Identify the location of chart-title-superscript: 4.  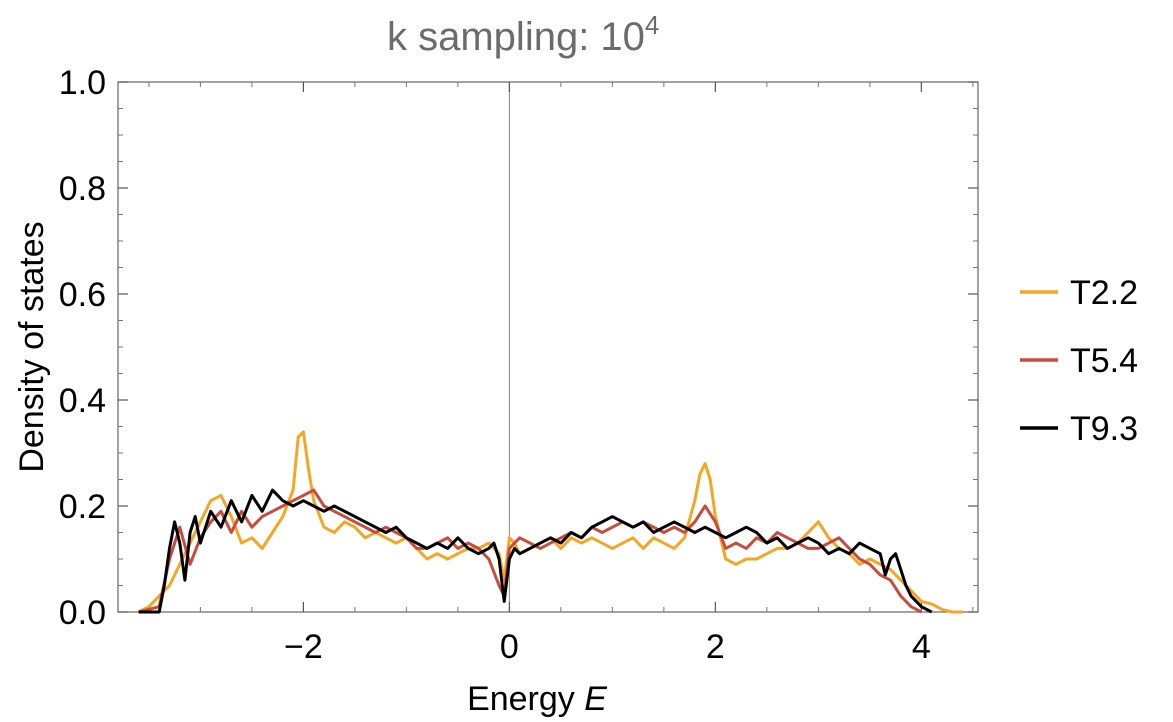
(652, 25).